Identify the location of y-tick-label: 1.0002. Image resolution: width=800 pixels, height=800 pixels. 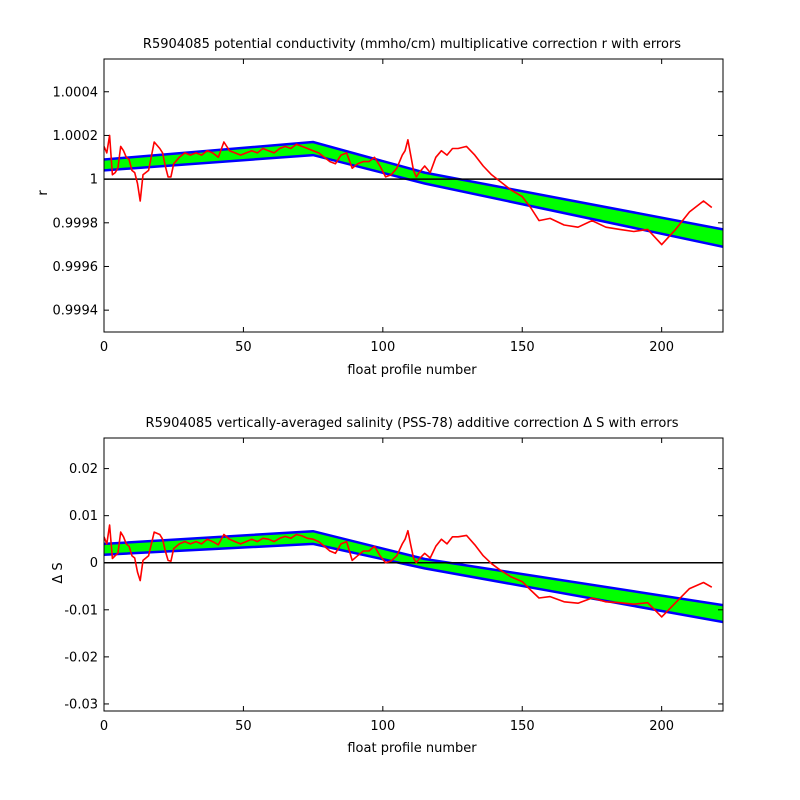
(76, 136).